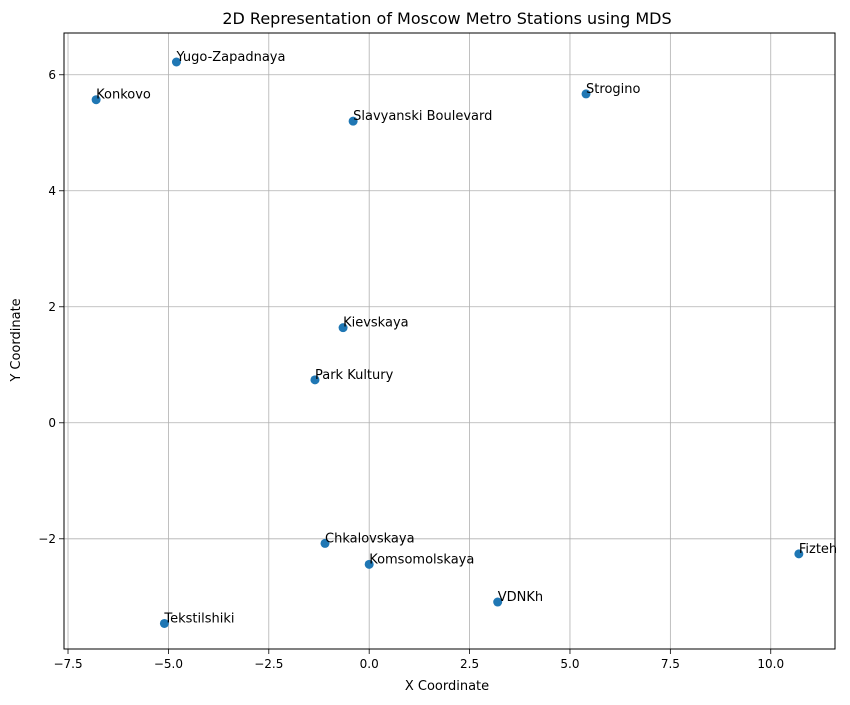 This screenshot has width=850, height=705. Describe the element at coordinates (469, 664) in the screenshot. I see `x-tick-label: 2.5` at that location.